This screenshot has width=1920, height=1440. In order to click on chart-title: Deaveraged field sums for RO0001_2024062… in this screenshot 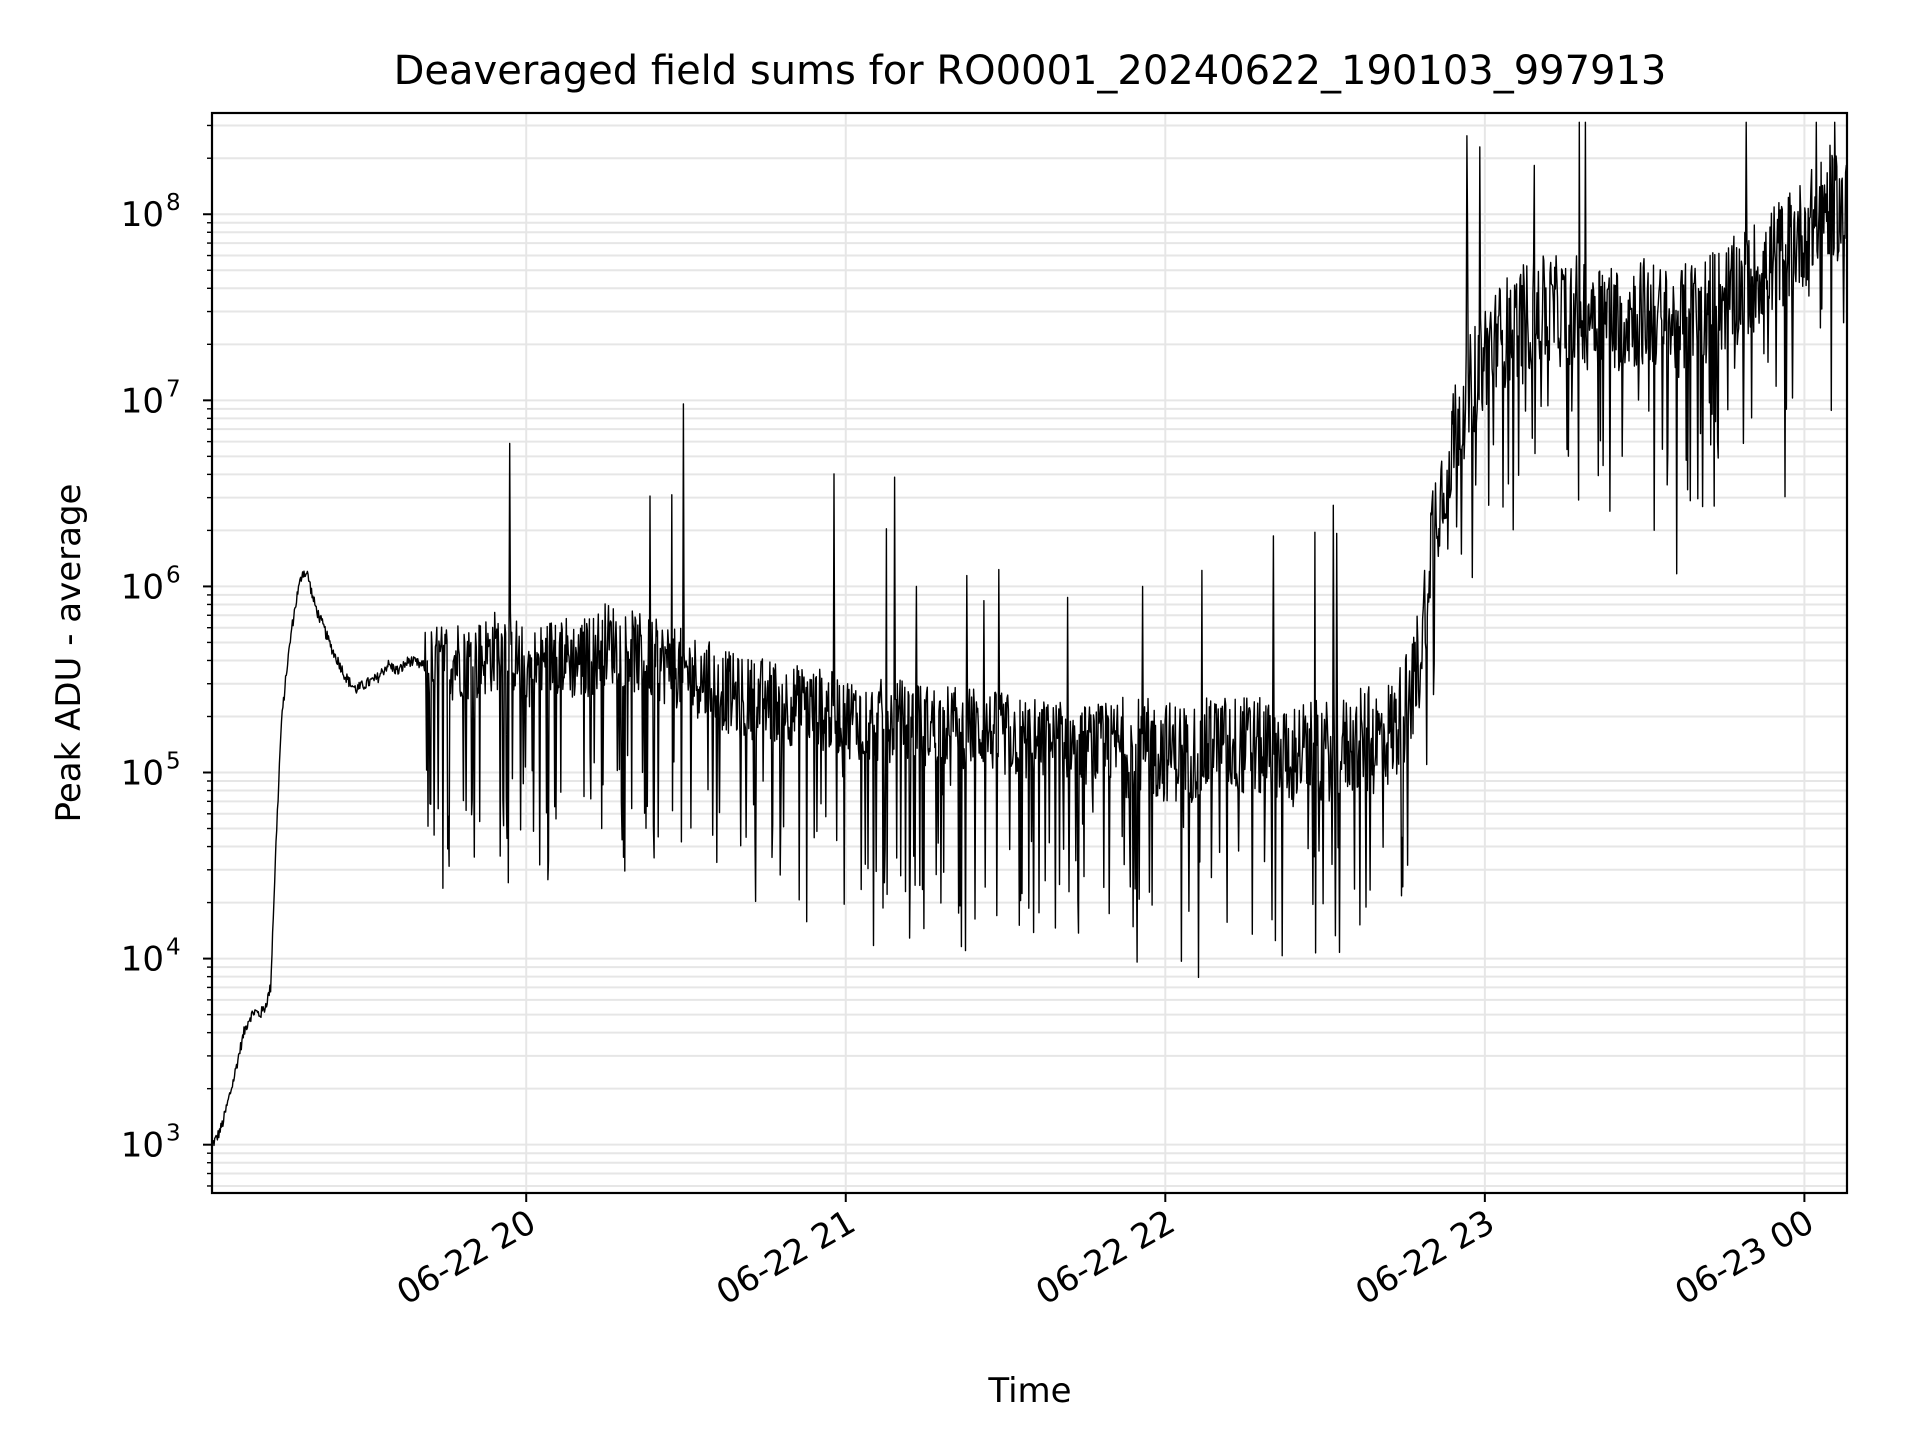, I will do `click(1030, 71)`.